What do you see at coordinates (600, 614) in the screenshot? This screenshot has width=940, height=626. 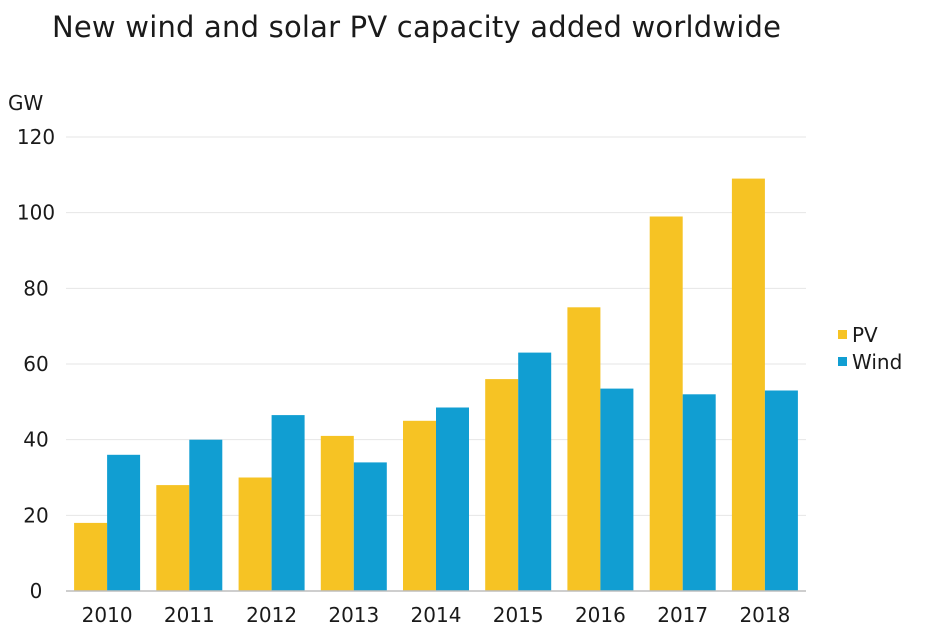 I see `x-tick-label: 2016` at bounding box center [600, 614].